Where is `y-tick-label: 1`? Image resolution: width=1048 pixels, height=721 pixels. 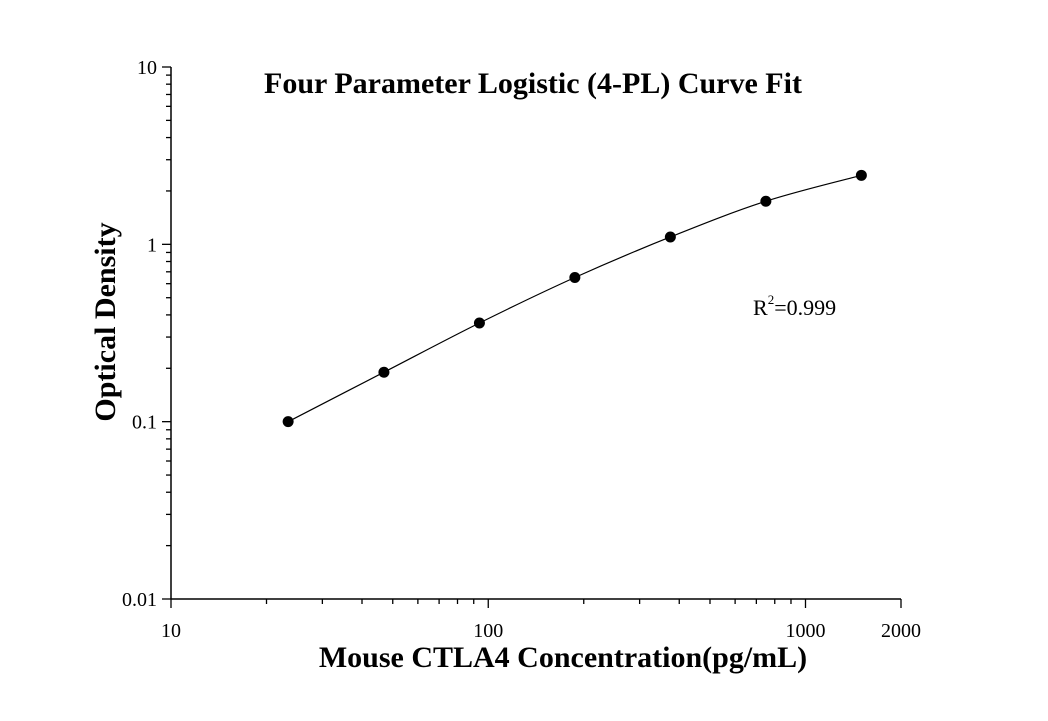
y-tick-label: 1 is located at coordinates (152, 245).